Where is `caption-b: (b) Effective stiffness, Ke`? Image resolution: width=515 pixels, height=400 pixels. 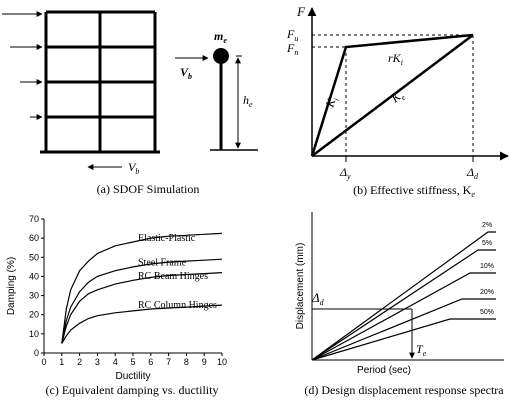 caption-b: (b) Effective stiffness, Ke is located at coordinates (414, 191).